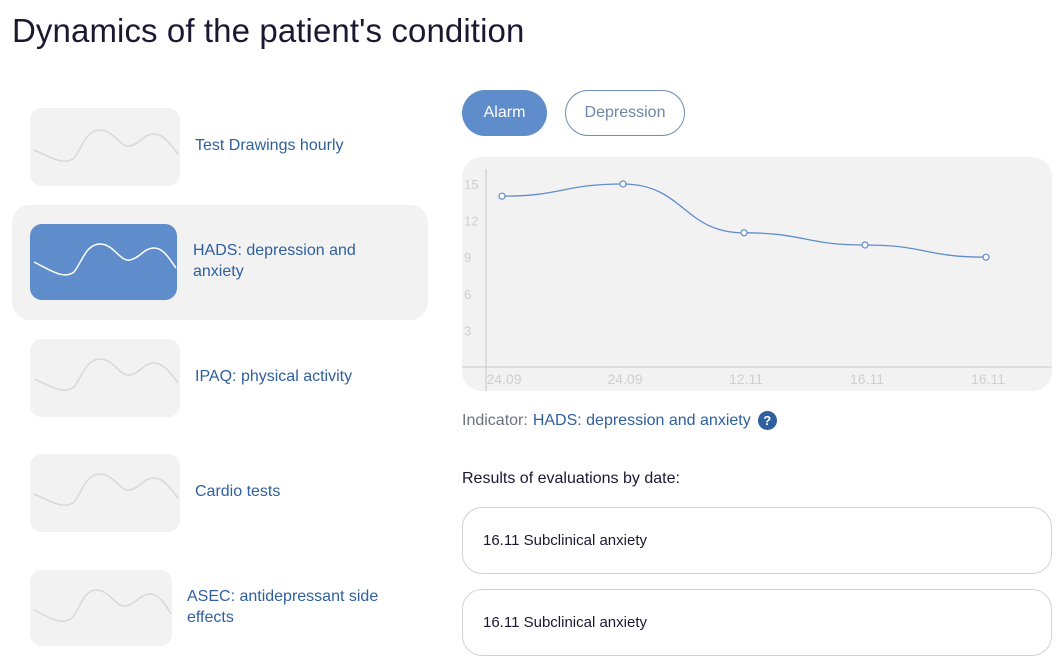 The image size is (1063, 667). What do you see at coordinates (238, 491) in the screenshot?
I see `indicator-item-label: Cardio tests` at bounding box center [238, 491].